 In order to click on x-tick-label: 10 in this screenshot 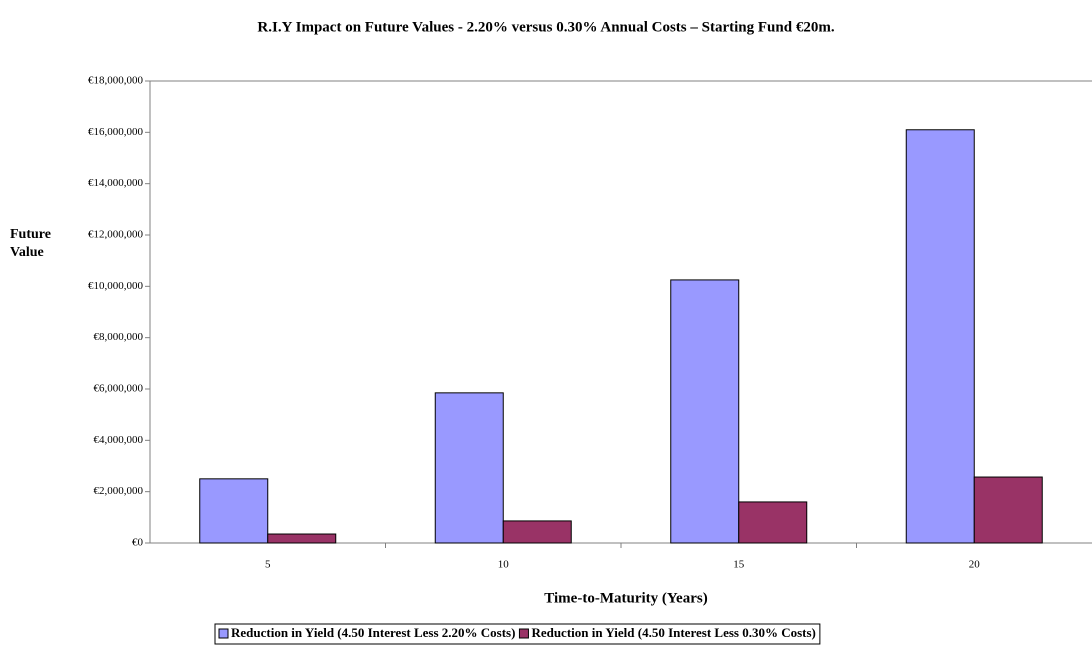, I will do `click(504, 565)`.